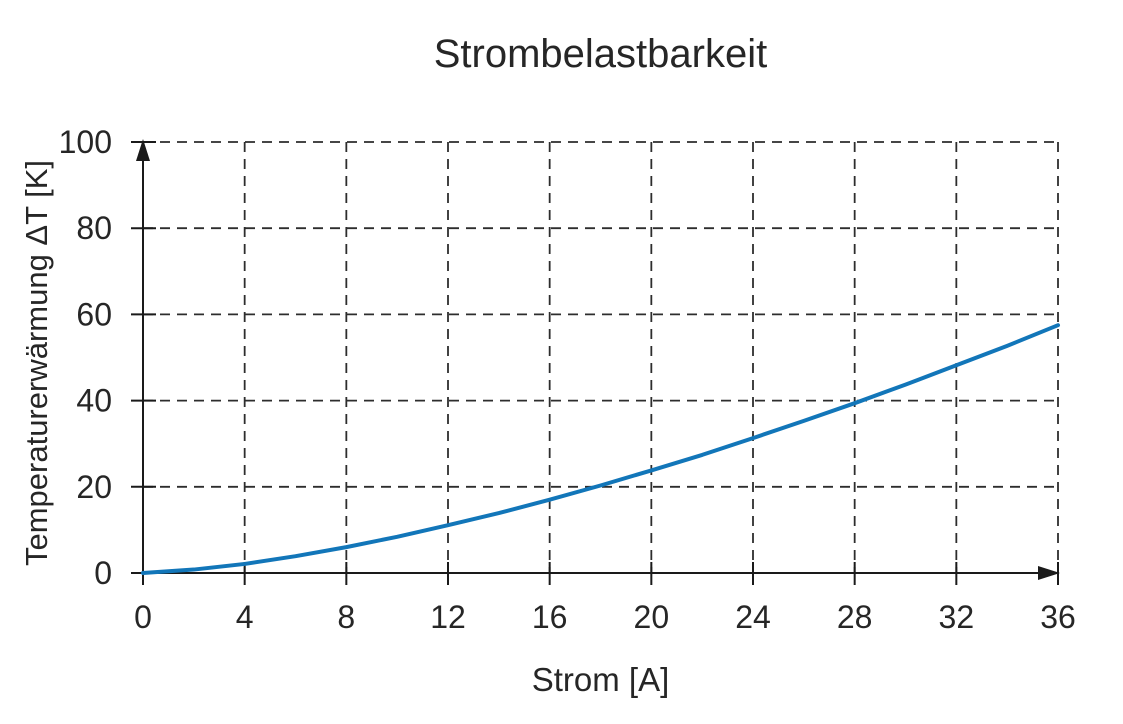 The image size is (1123, 724). I want to click on y-tick-label-60: 60, so click(94, 314).